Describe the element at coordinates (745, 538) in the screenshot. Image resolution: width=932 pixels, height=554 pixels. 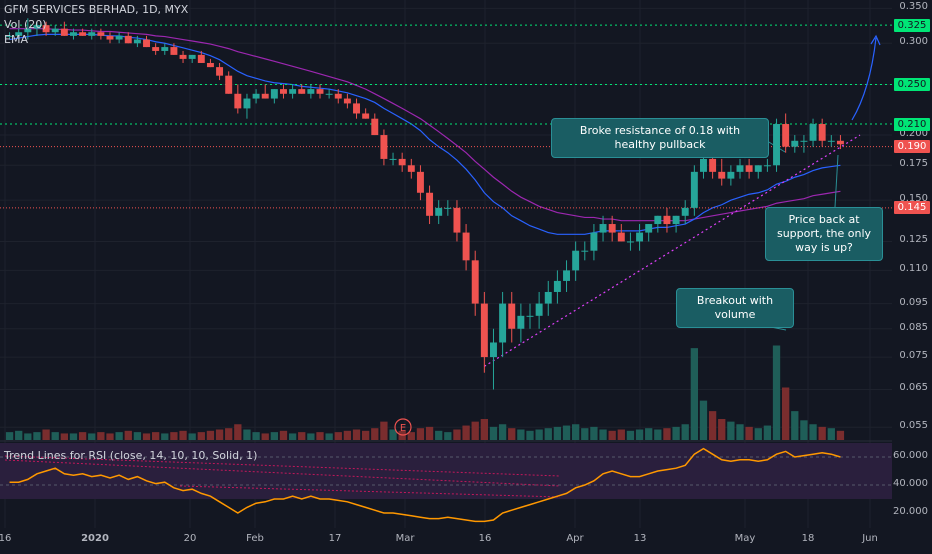
I see `x-tick-label: May` at that location.